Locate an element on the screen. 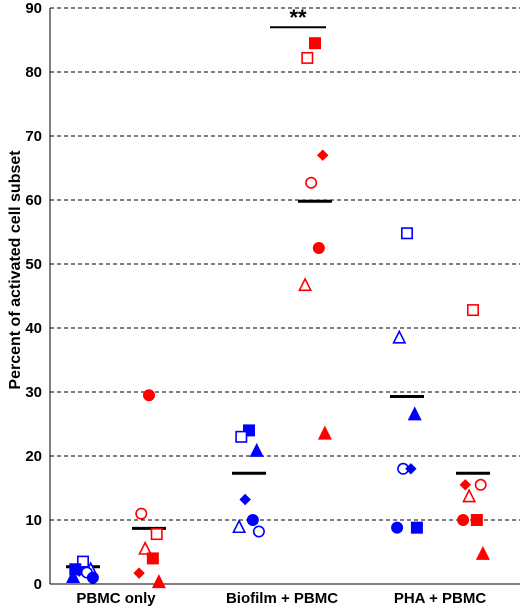 The width and height of the screenshot is (529, 612). y-tick-label: 30 is located at coordinates (33, 392).